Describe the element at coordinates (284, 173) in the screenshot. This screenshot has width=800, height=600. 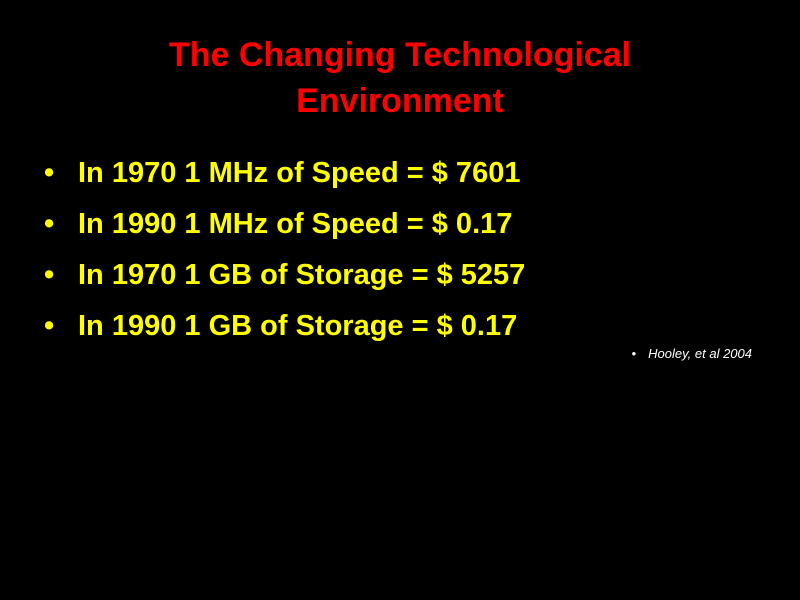
I see `bullet: In 1970 1 MHz of Speed = $ 7601` at that location.